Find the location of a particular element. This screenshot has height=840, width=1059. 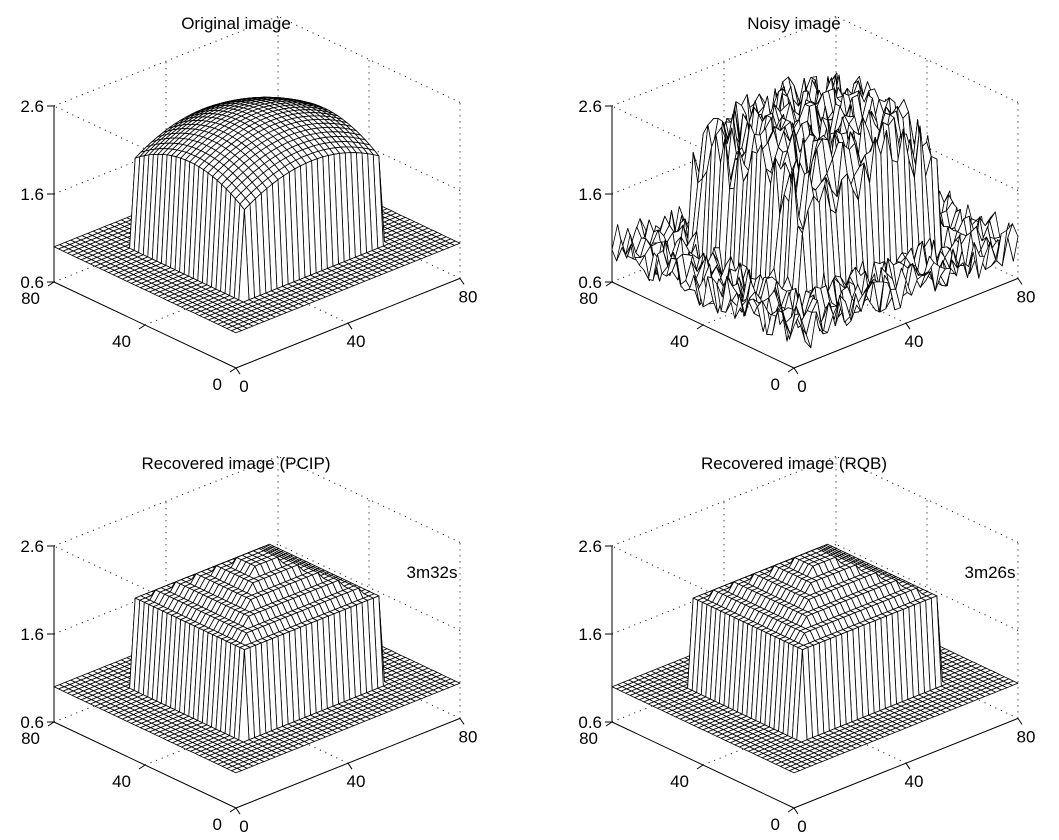

panel-title: Recovered image (RQB) is located at coordinates (794, 463).